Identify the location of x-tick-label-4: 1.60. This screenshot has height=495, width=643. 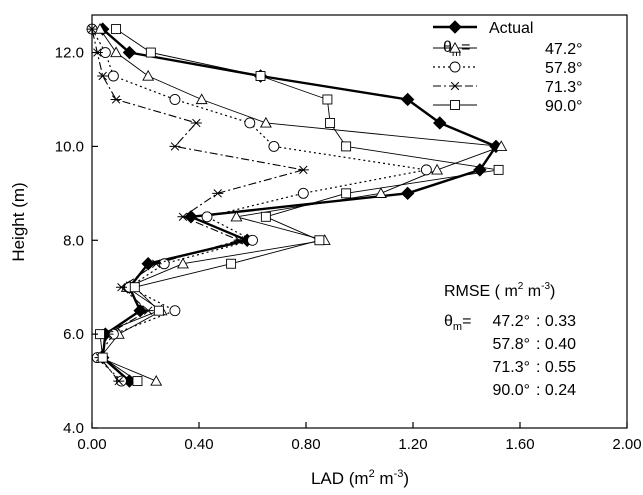
(519, 444).